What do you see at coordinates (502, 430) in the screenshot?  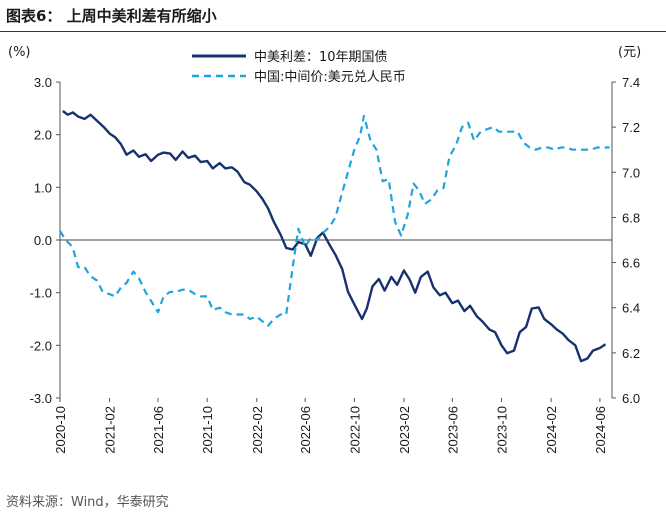 I see `x-tick-label: 2023-10` at bounding box center [502, 430].